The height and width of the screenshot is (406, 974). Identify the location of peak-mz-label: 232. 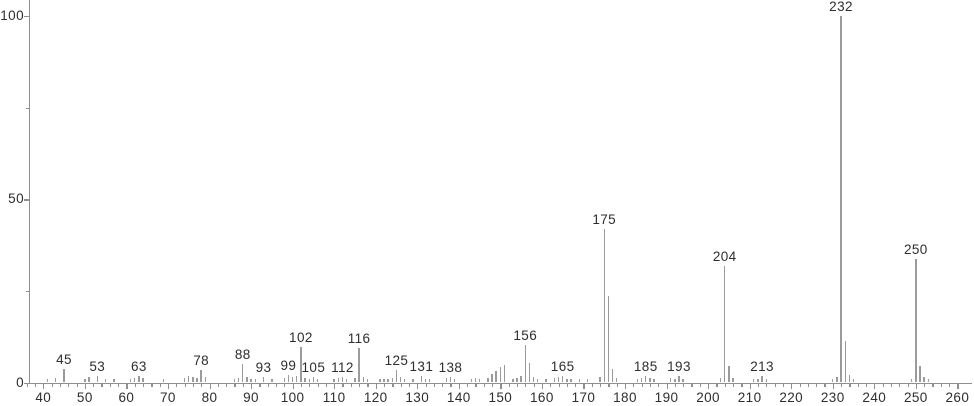
(841, 7).